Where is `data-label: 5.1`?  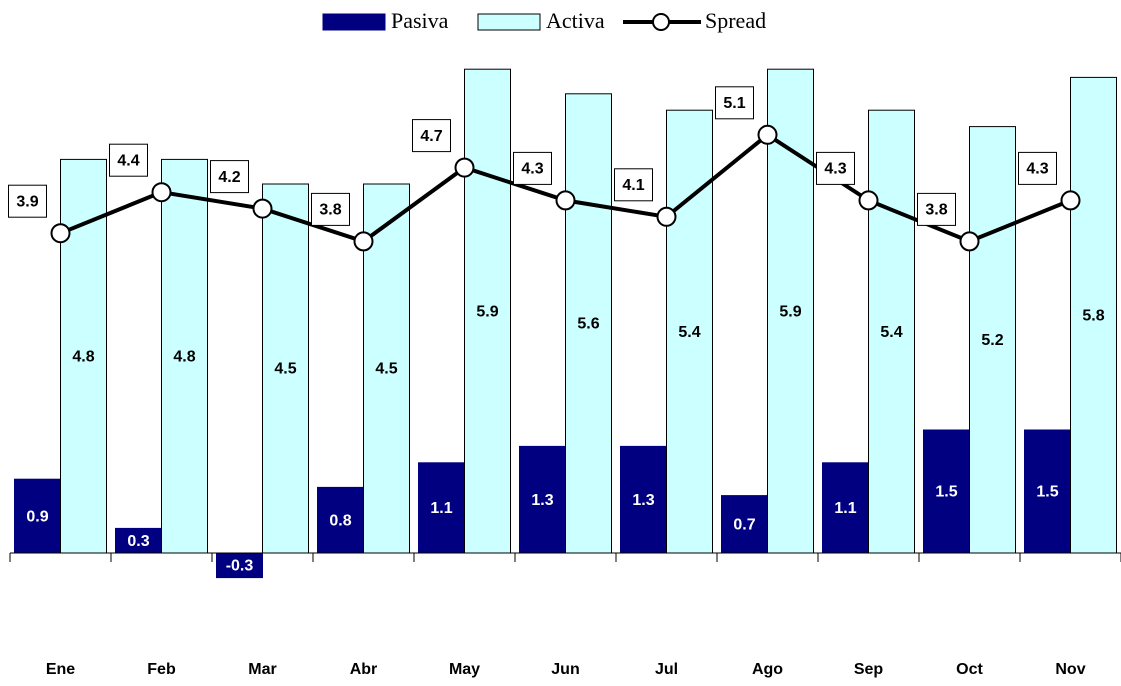 data-label: 5.1 is located at coordinates (734, 103).